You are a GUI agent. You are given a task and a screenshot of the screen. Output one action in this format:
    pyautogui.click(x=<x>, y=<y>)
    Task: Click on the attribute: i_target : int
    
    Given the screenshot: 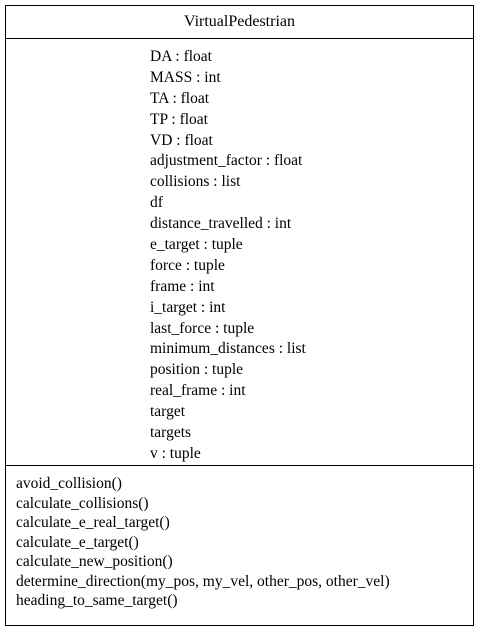 What is the action you would take?
    pyautogui.click(x=188, y=307)
    